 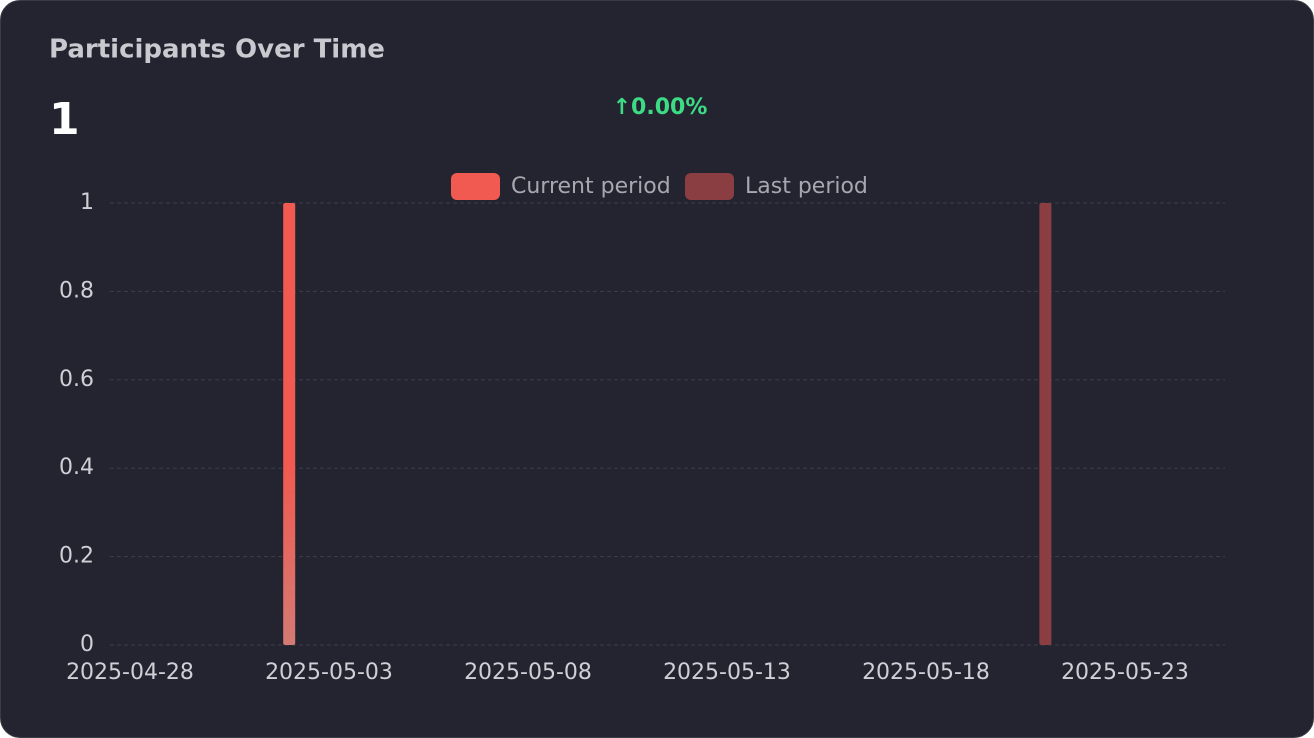 What do you see at coordinates (329, 672) in the screenshot?
I see `x-tick-label: 2025-05-03` at bounding box center [329, 672].